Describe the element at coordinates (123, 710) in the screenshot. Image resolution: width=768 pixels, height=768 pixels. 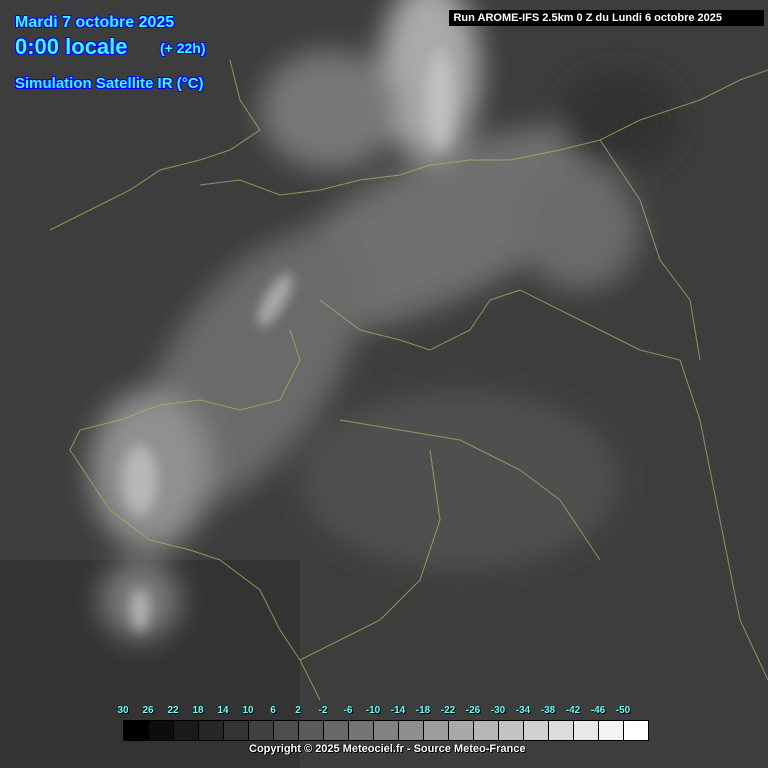
I see `legend-label: 30` at that location.